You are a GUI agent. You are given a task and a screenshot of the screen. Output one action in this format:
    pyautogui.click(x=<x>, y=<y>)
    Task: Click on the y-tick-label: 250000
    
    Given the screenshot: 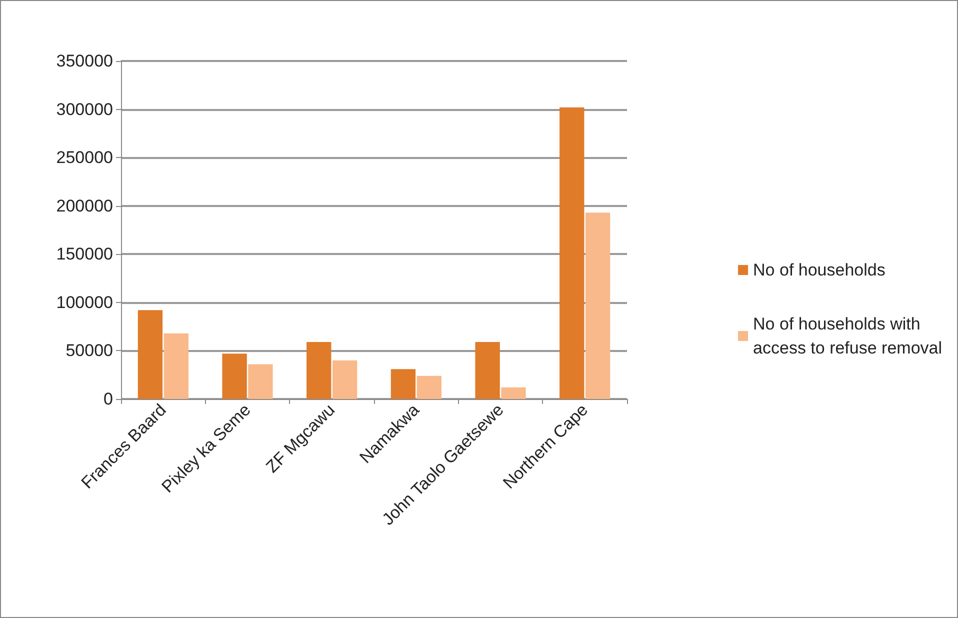 What is the action you would take?
    pyautogui.click(x=84, y=158)
    